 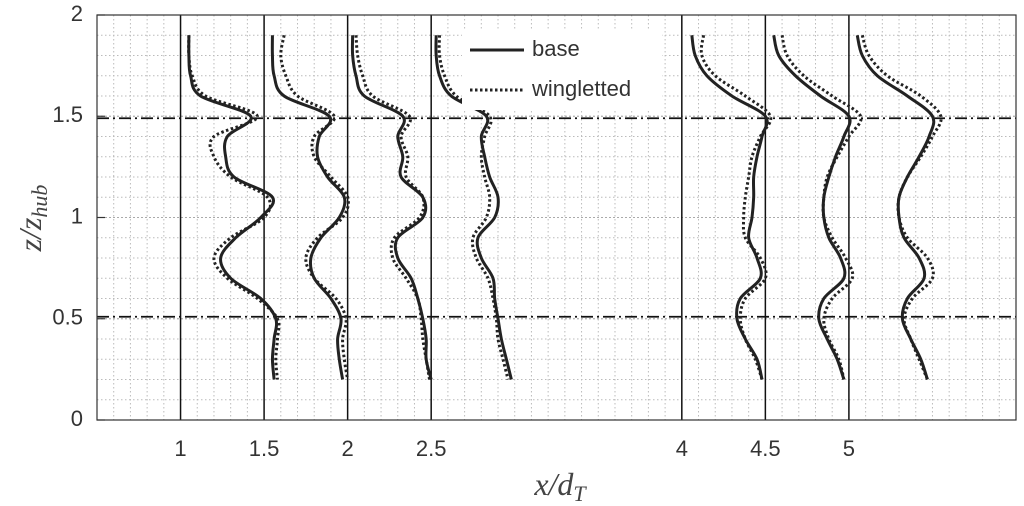 I want to click on y-axis-title-main: z/z, so click(x=30, y=234).